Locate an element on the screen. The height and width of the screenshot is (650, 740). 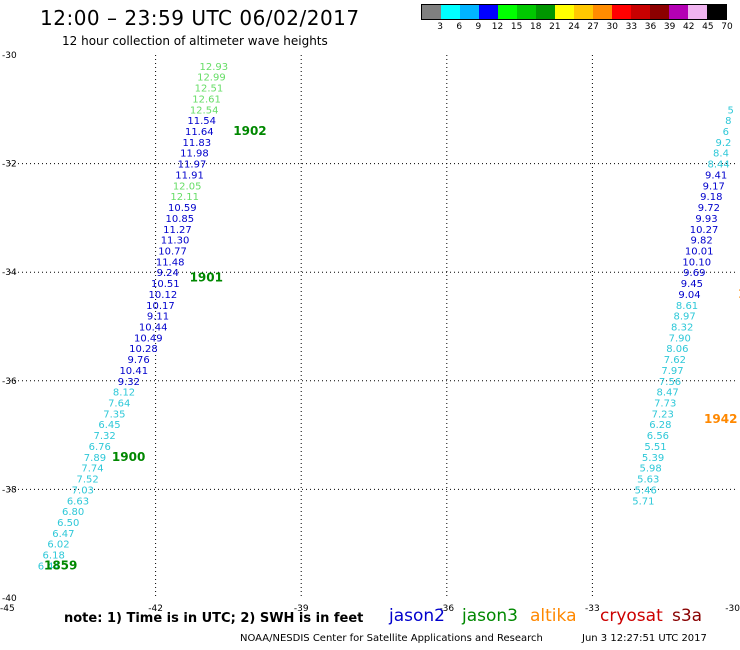
wave-height-label: 9.72 is located at coordinates (709, 208).